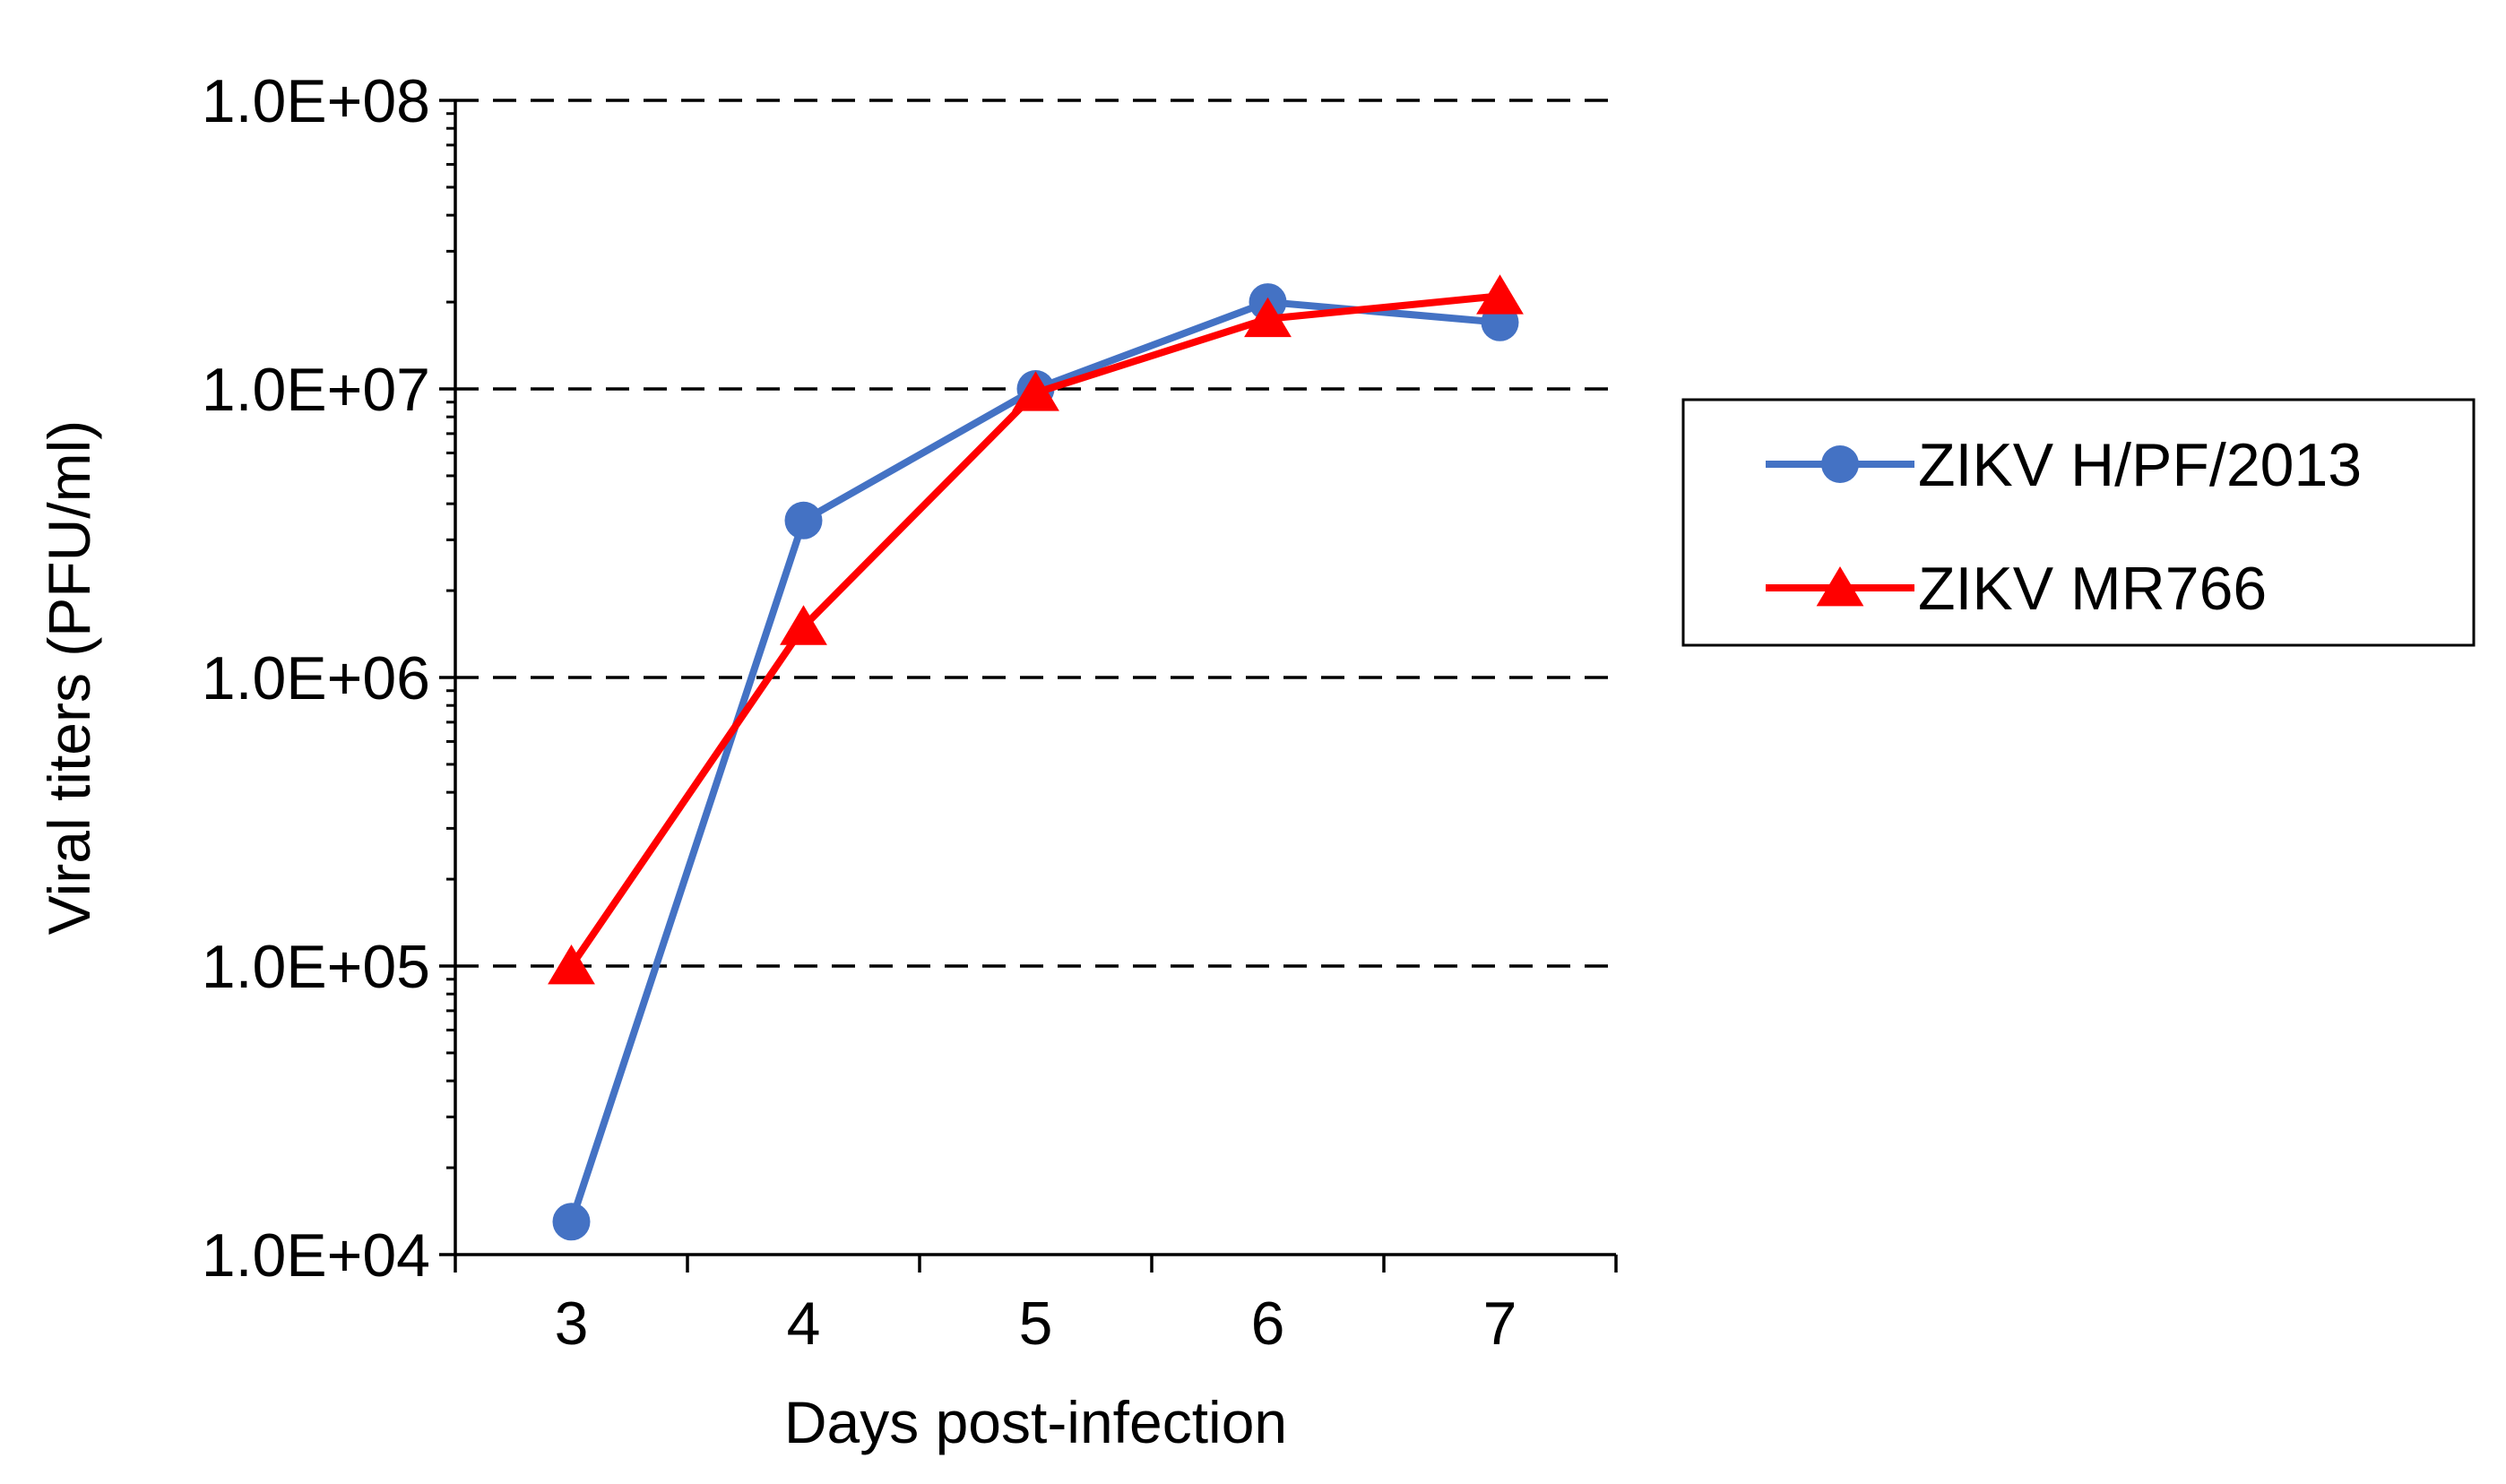  I want to click on y-tick-label: 1.0E+05, so click(316, 967).